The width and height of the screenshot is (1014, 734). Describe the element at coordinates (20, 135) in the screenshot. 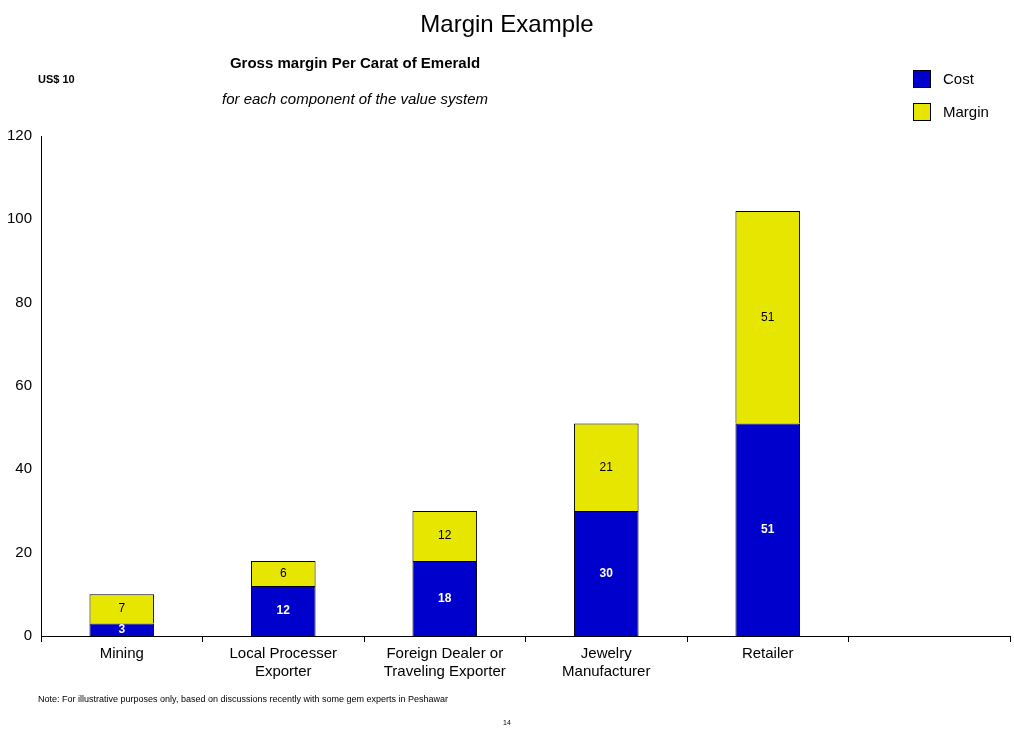

I see `y-tick-label: 120` at that location.